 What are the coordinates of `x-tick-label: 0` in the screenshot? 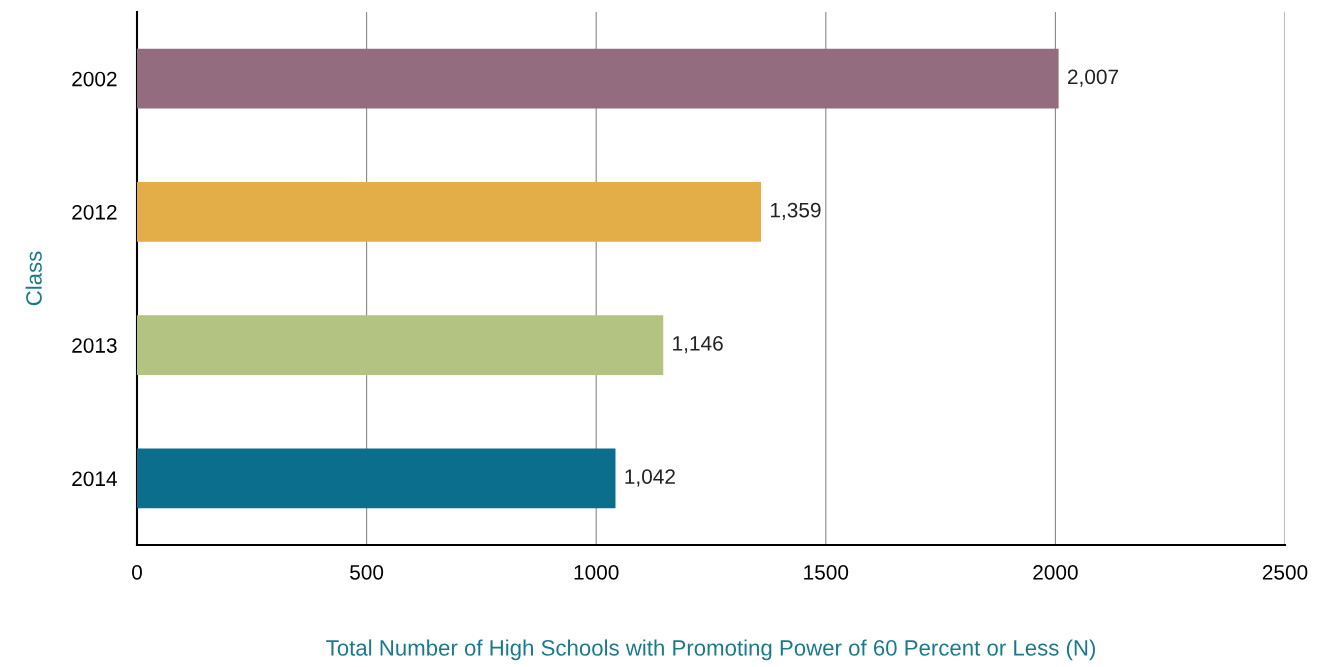 It's located at (137, 572).